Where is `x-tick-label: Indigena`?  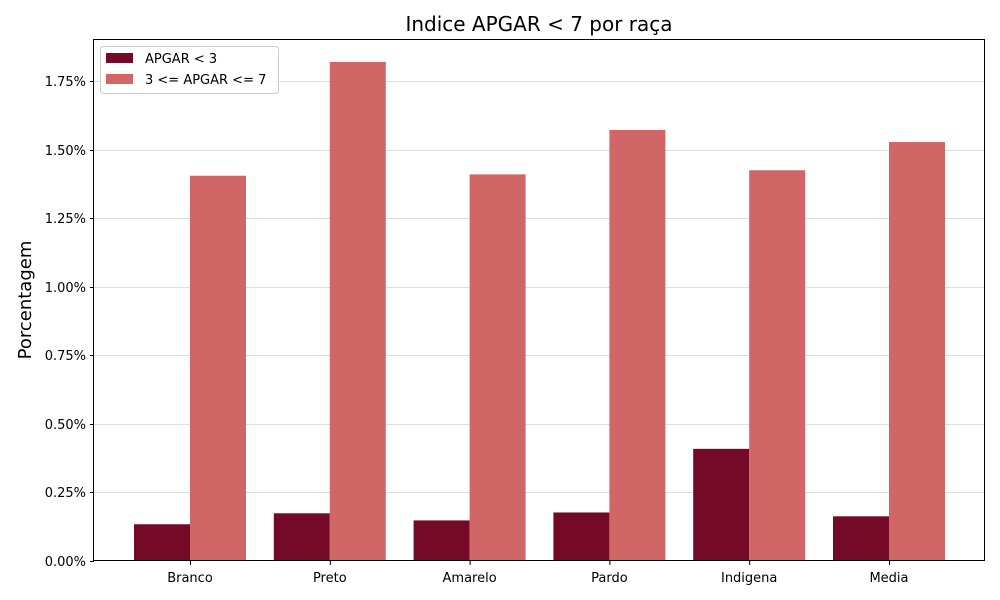 x-tick-label: Indigena is located at coordinates (749, 578).